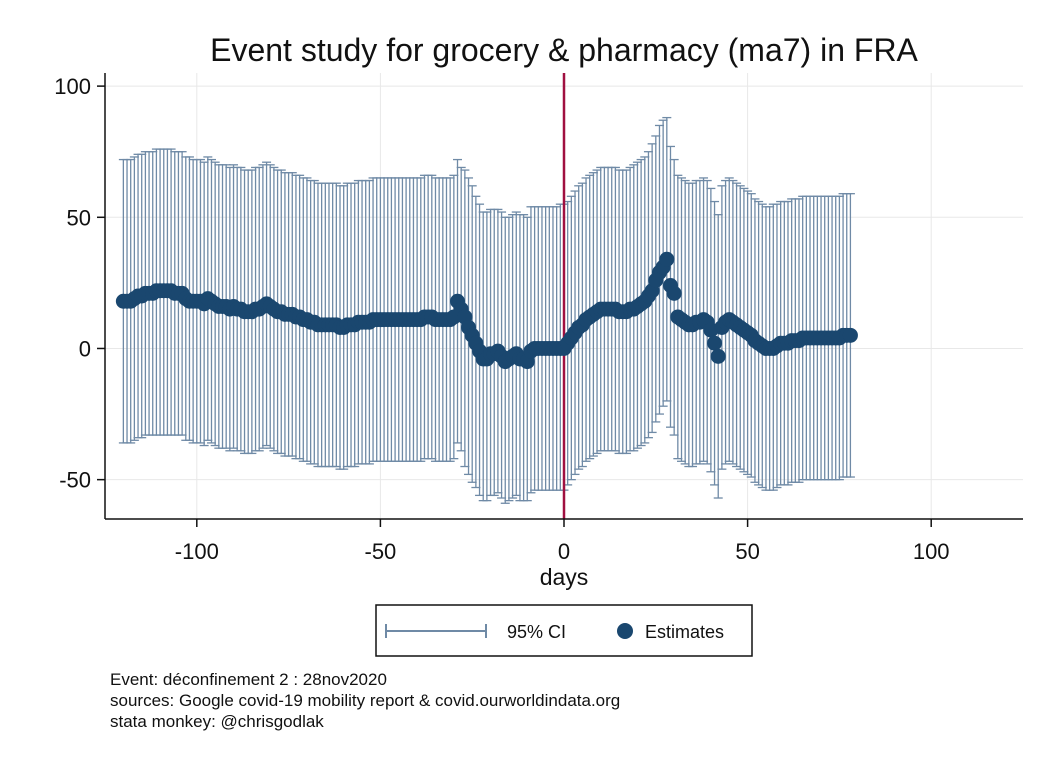  What do you see at coordinates (625, 631) in the screenshot?
I see `legend-estimates-symbol` at bounding box center [625, 631].